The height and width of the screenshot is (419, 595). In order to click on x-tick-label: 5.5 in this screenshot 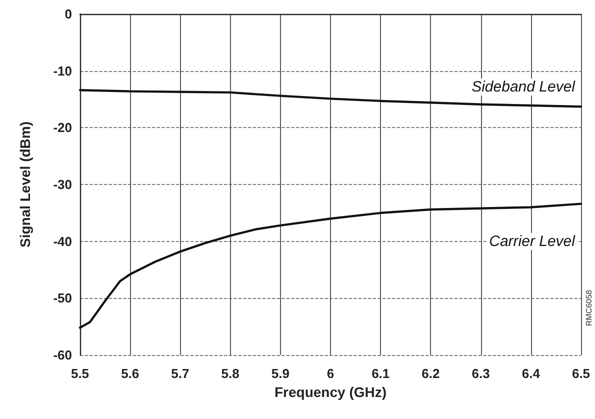, I will do `click(80, 373)`.